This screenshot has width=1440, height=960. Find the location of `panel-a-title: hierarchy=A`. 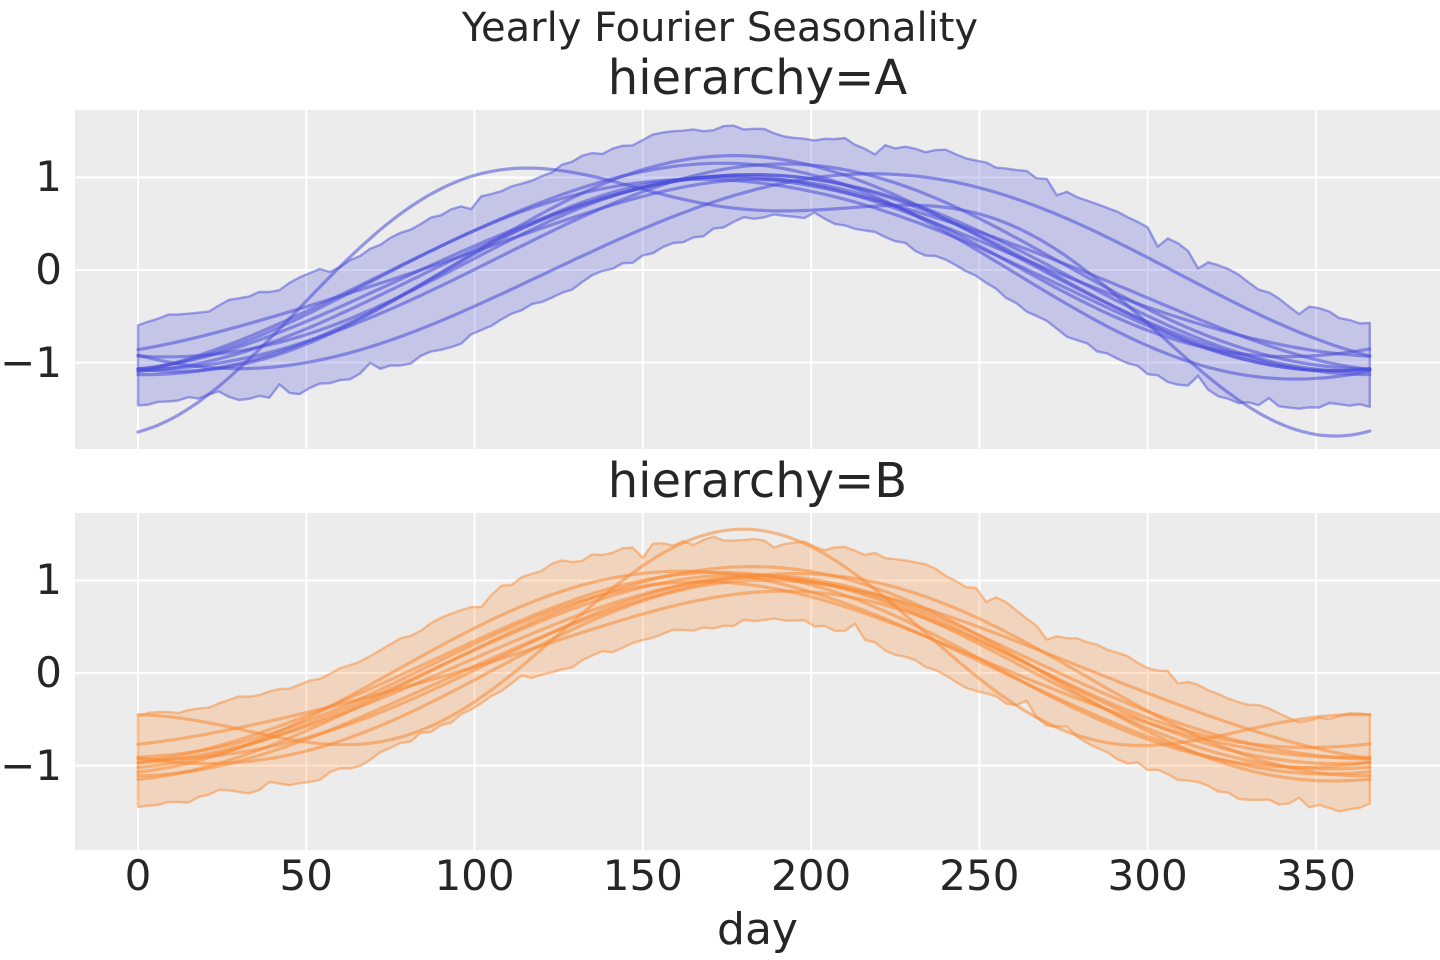

panel-a-title: hierarchy=A is located at coordinates (757, 78).